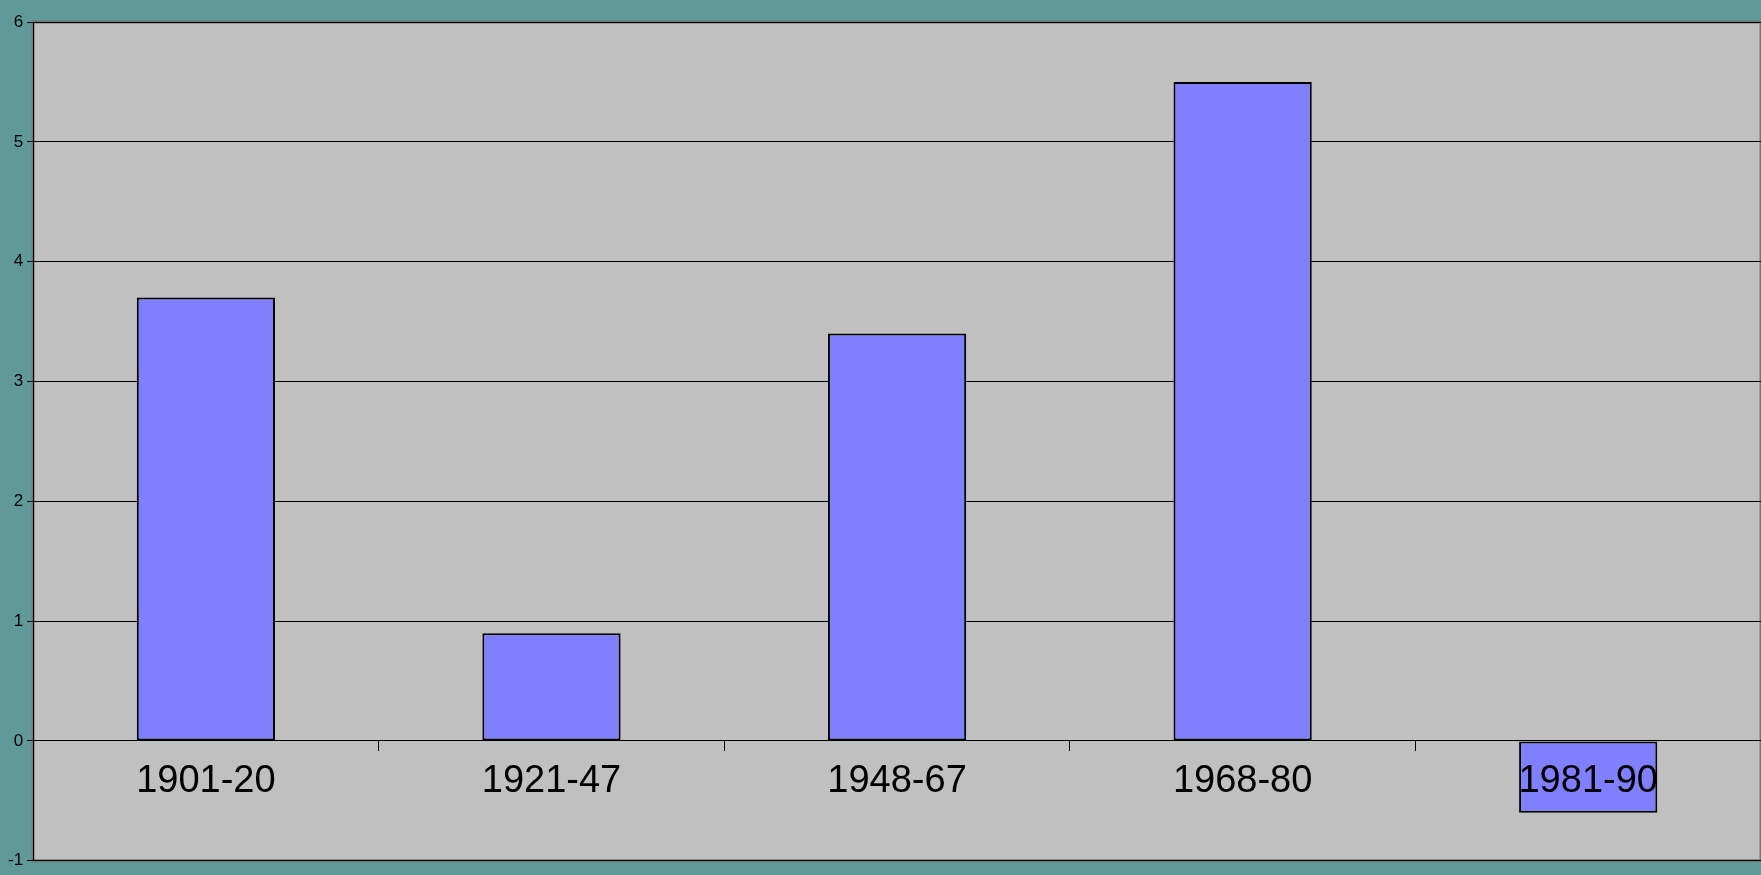  Describe the element at coordinates (1242, 779) in the screenshot. I see `x-tick-label: 1968-80` at that location.